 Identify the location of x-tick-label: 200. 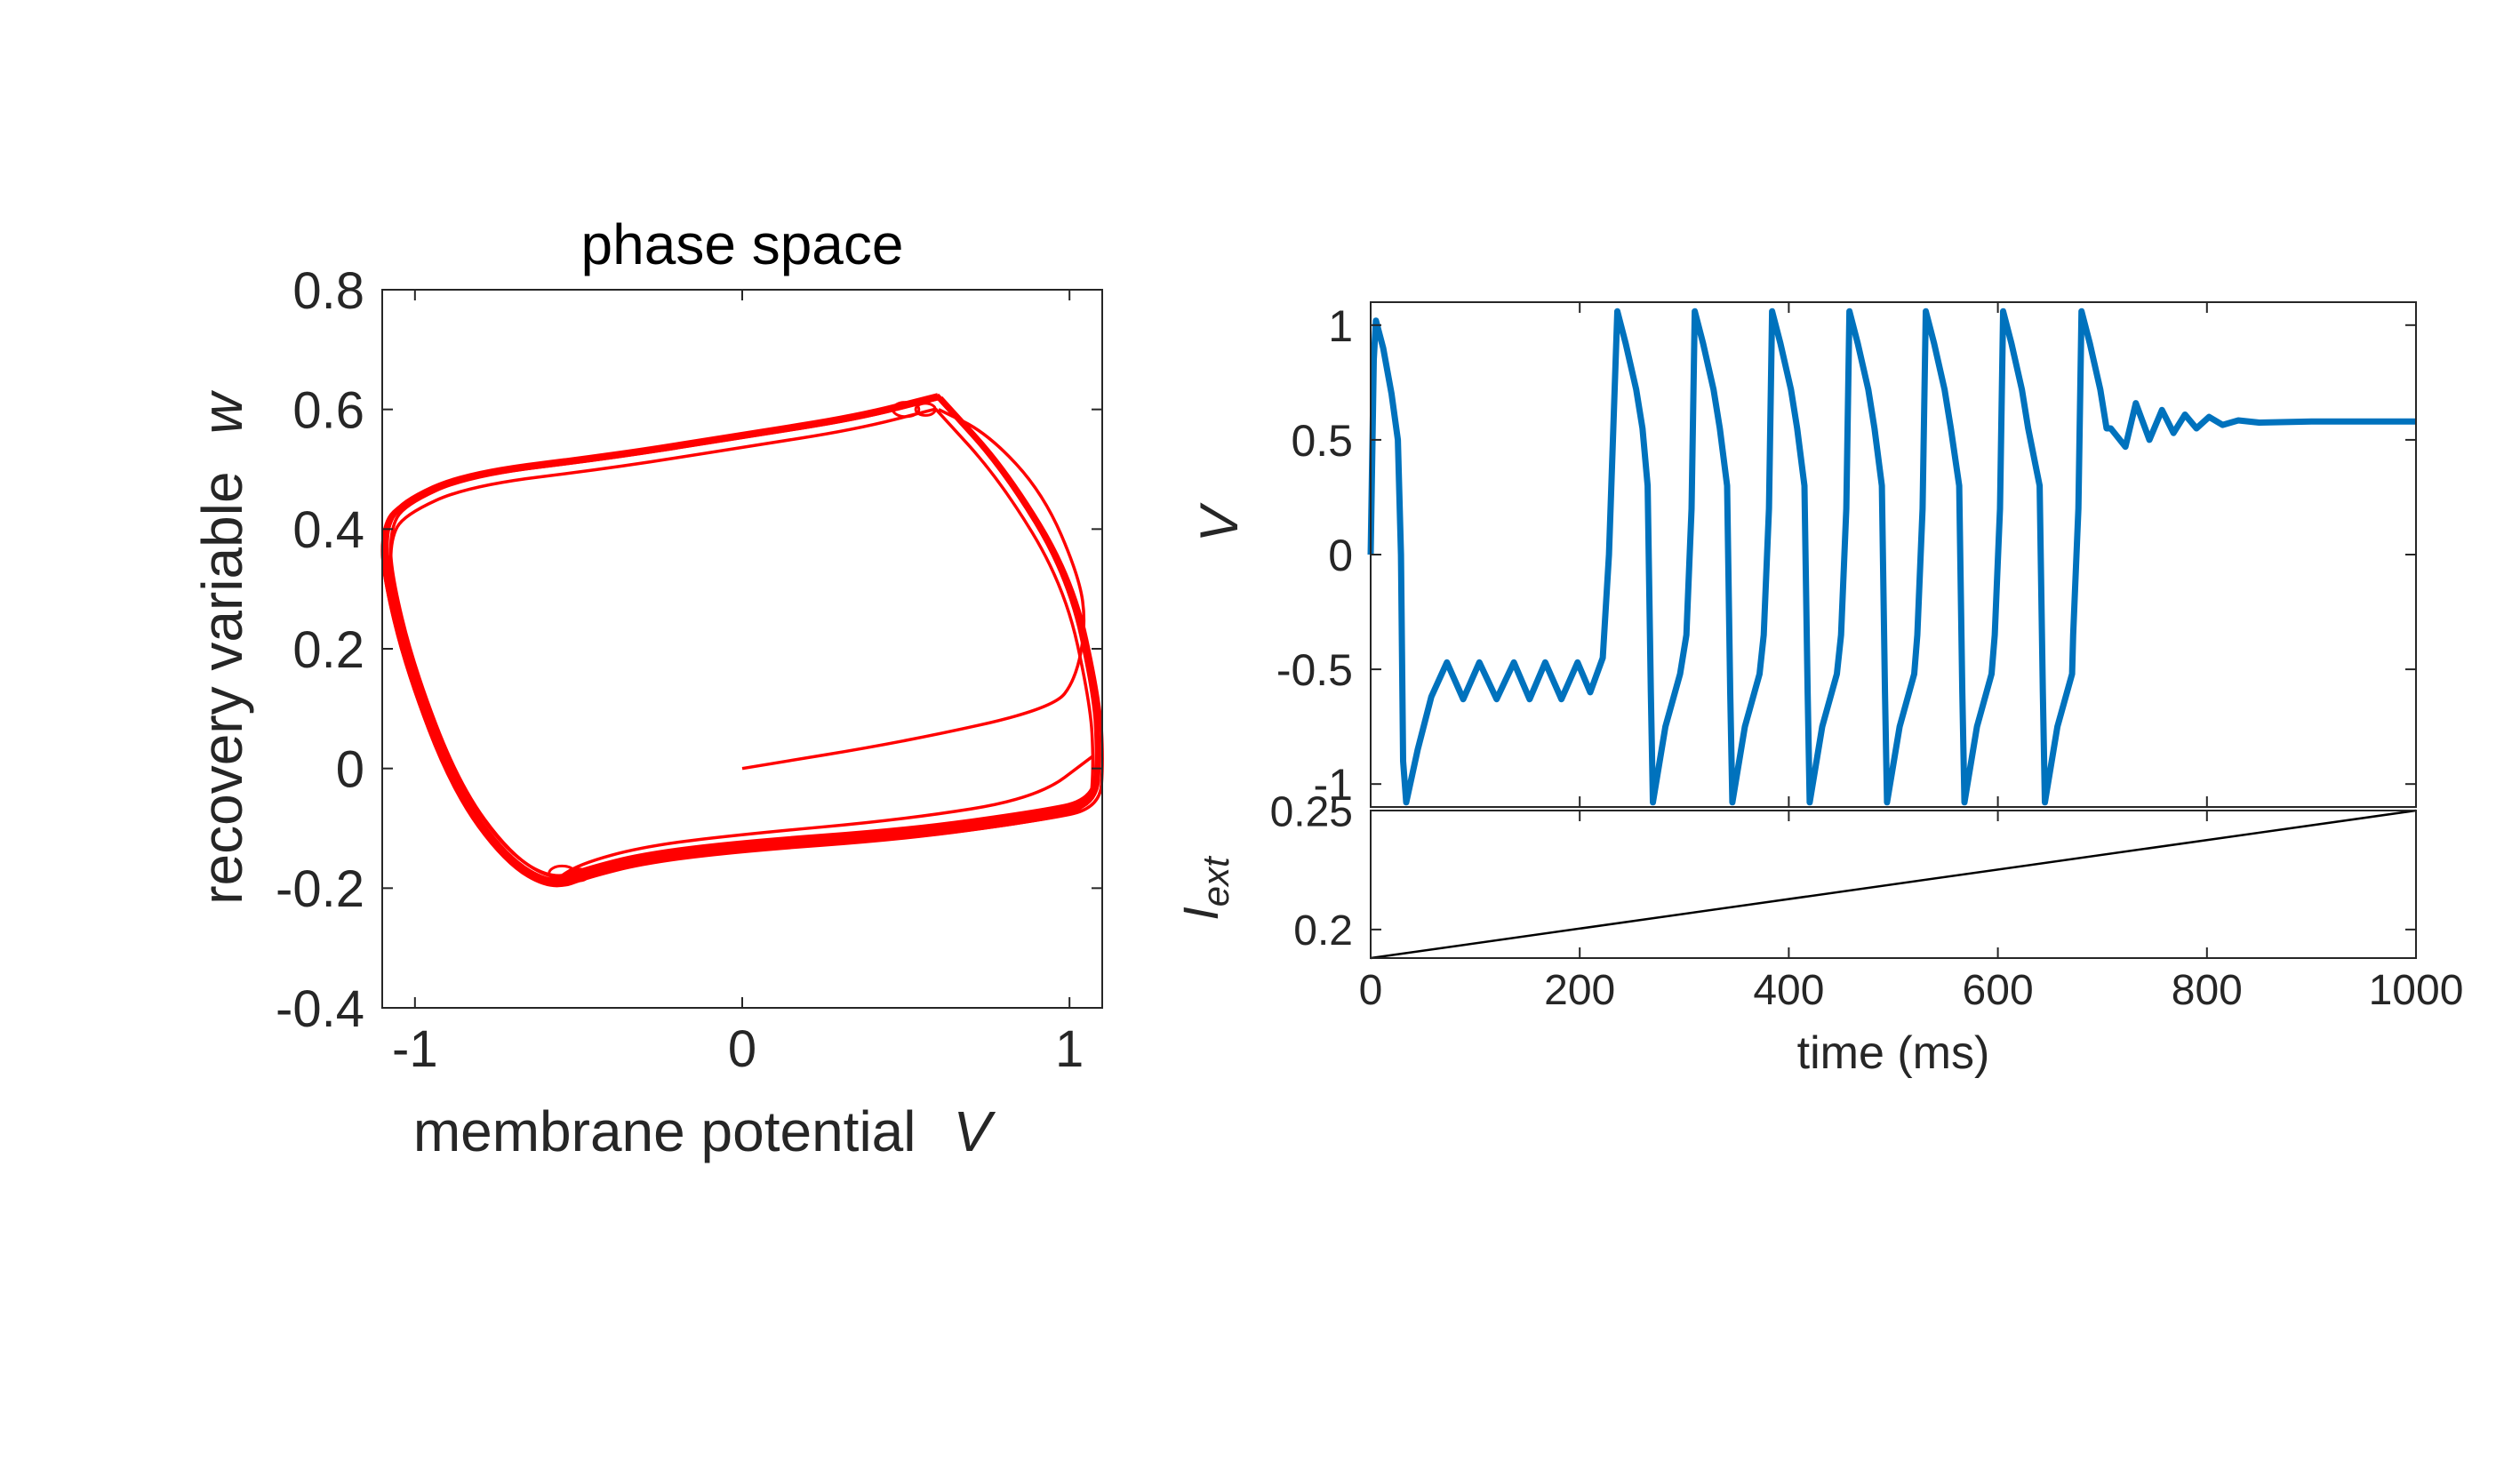
(1579, 991).